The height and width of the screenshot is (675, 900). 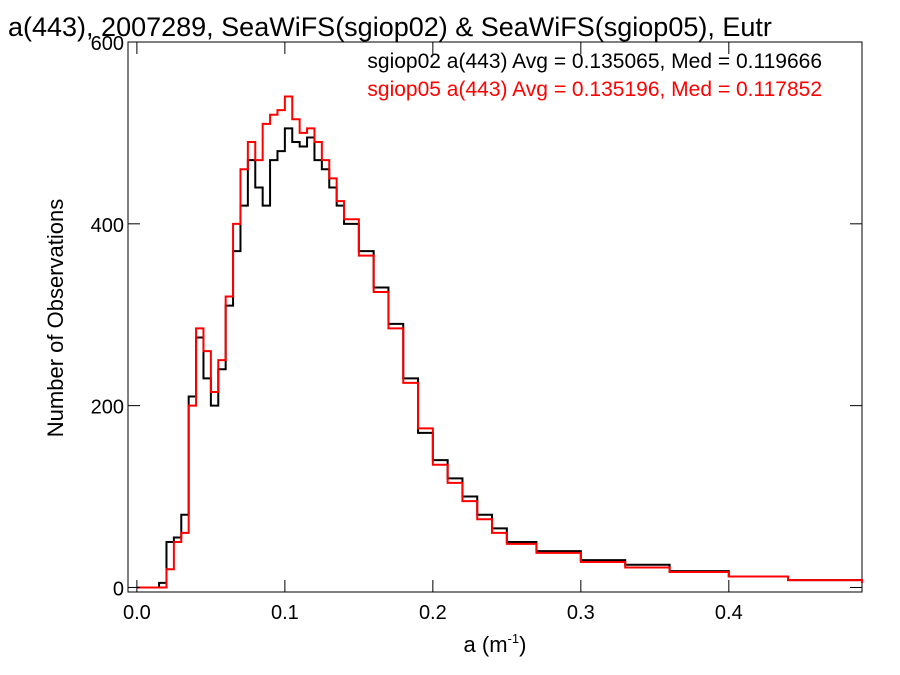 What do you see at coordinates (137, 613) in the screenshot?
I see `x-tick-label: 0.0` at bounding box center [137, 613].